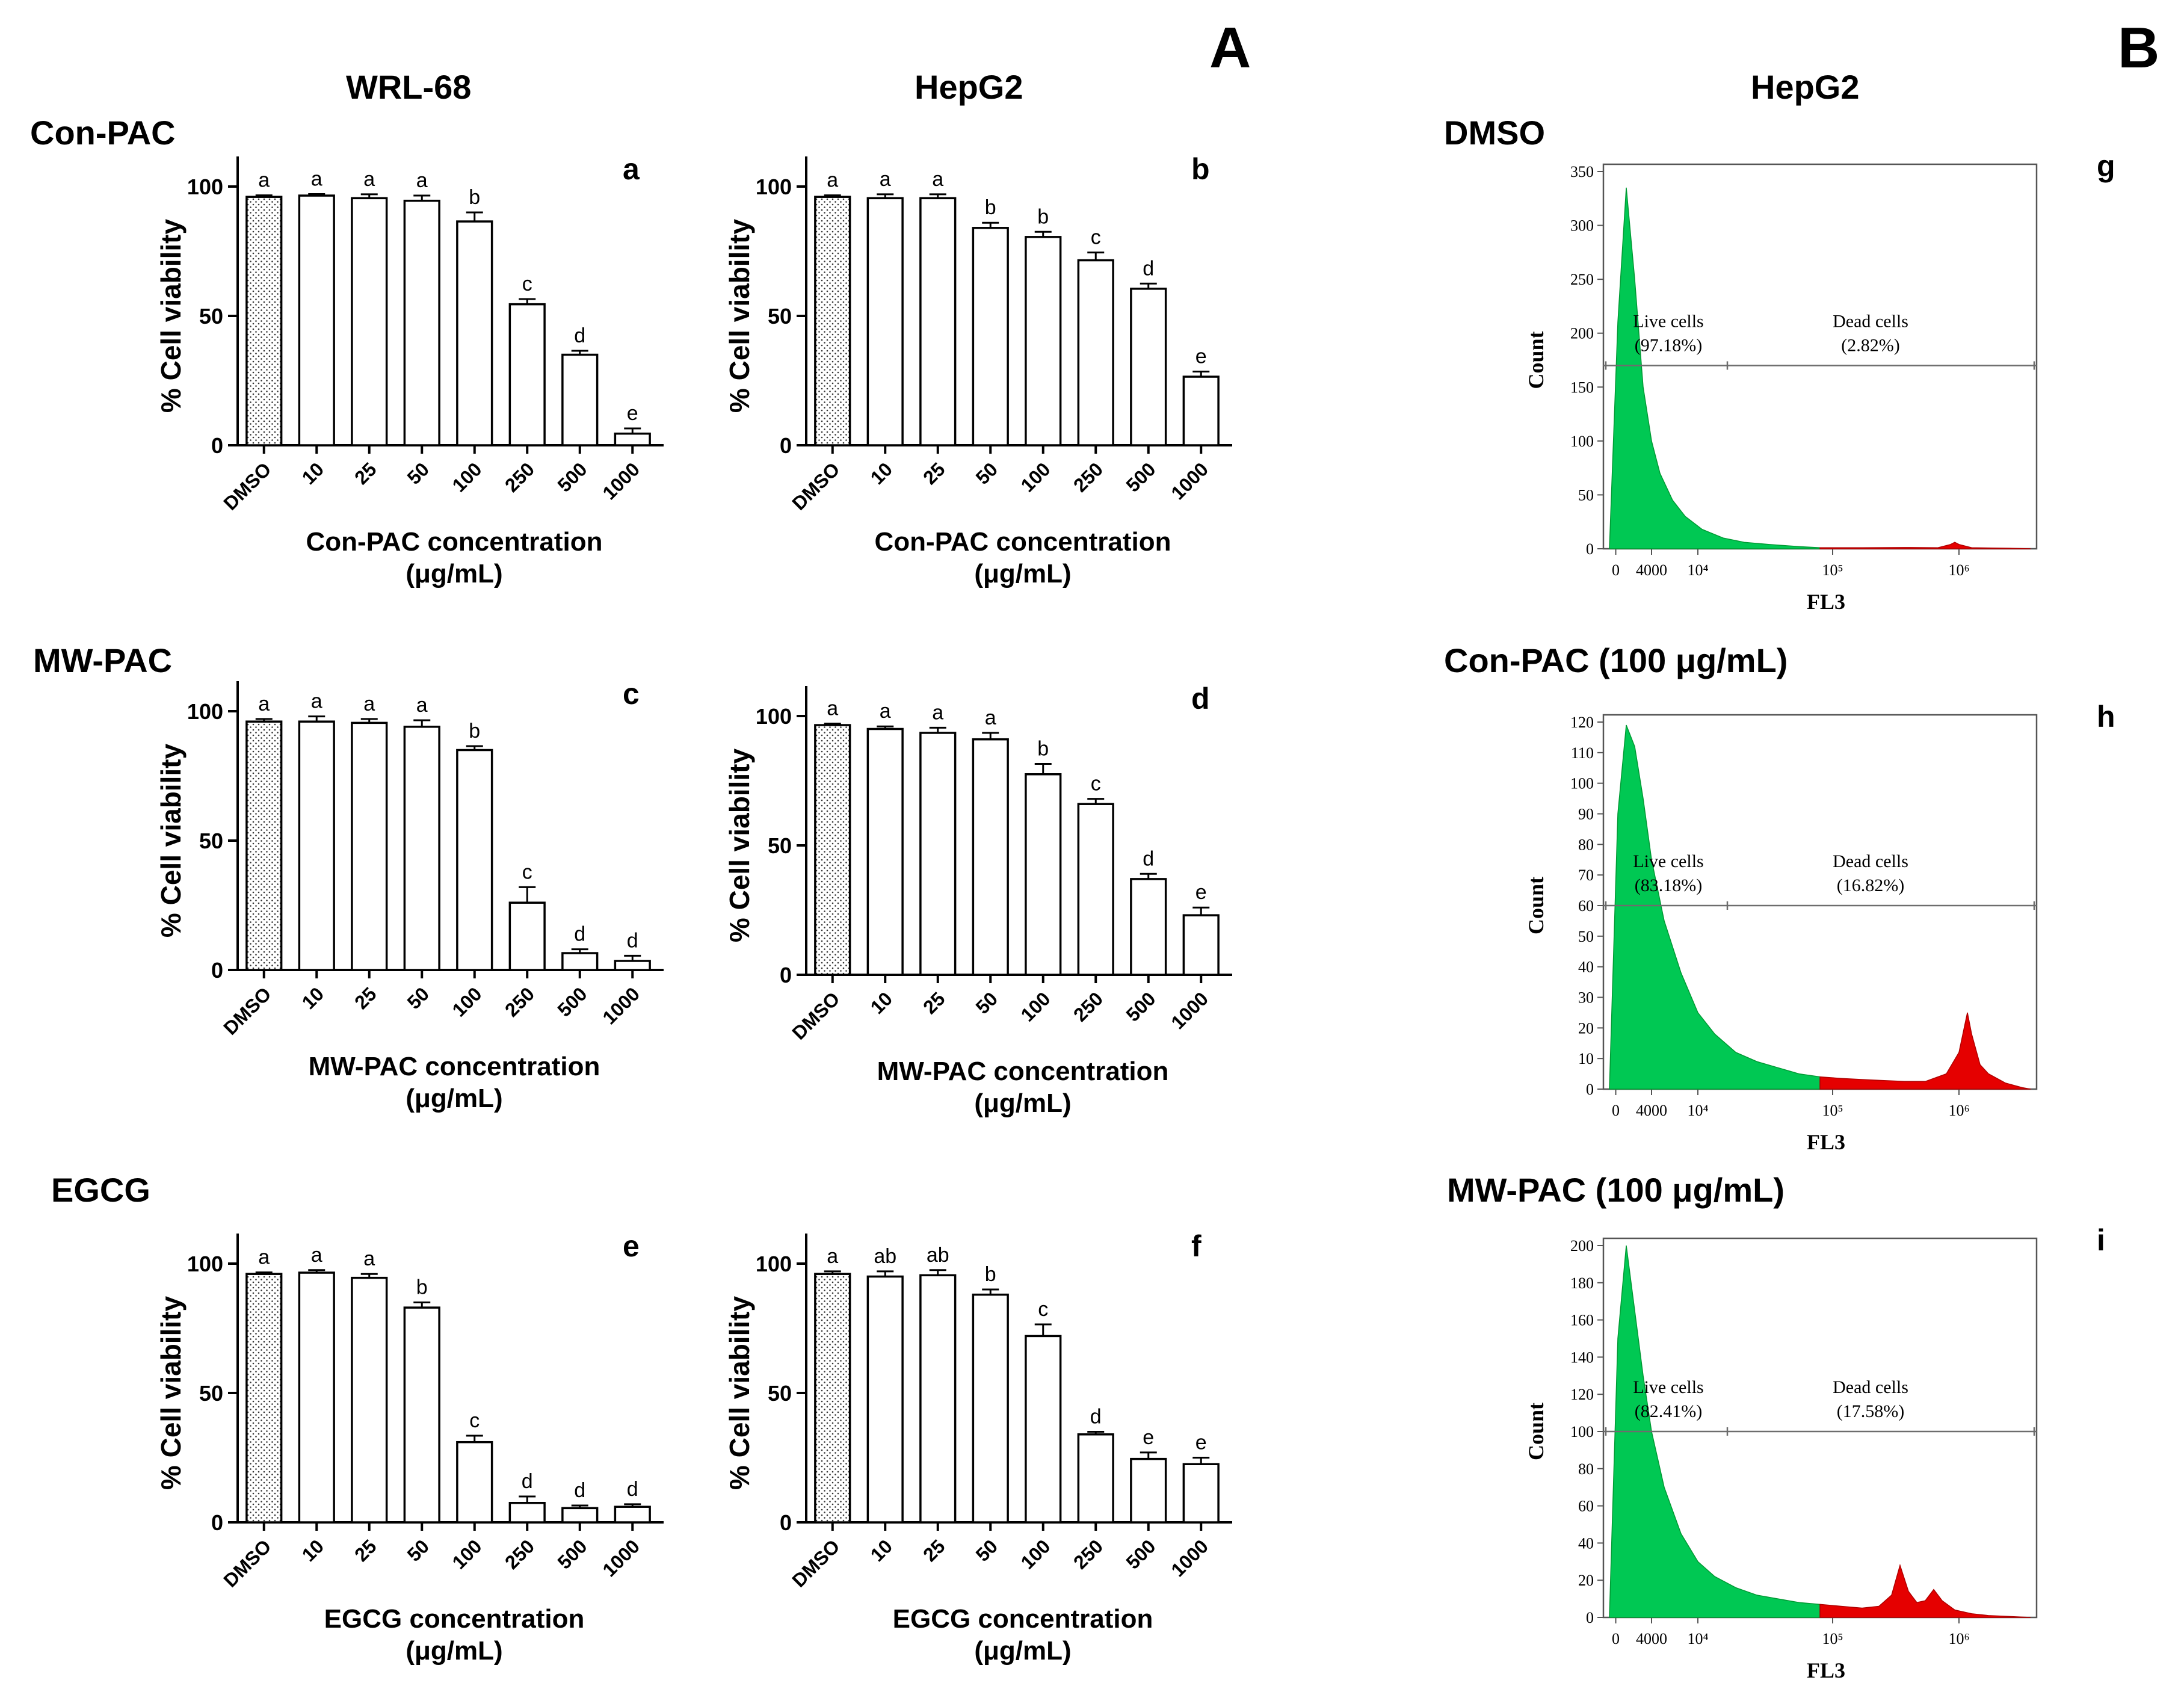  I want to click on panel-i-y-tick-label: 60, so click(1586, 1506).